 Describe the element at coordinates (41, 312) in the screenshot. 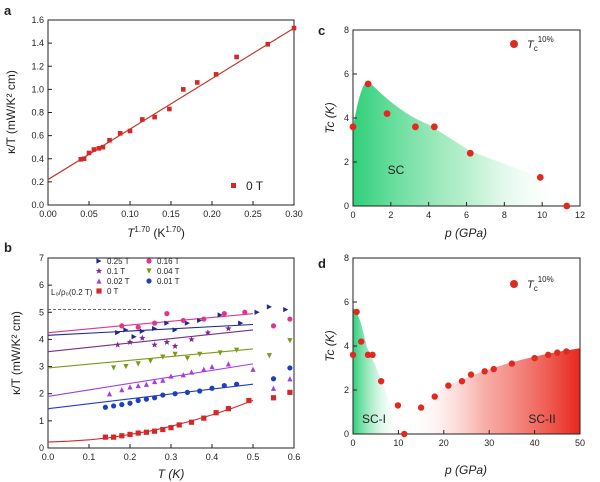

I see `chart-b-ytick-label: 5` at that location.